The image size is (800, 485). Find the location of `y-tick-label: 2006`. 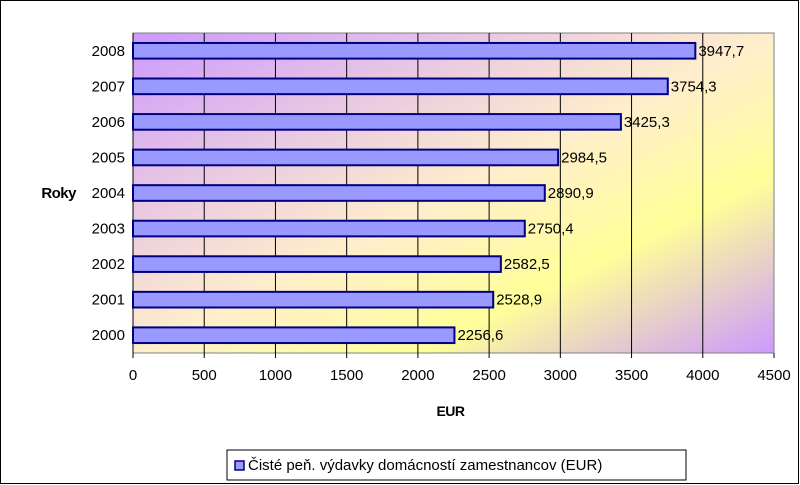

y-tick-label: 2006 is located at coordinates (108, 122).